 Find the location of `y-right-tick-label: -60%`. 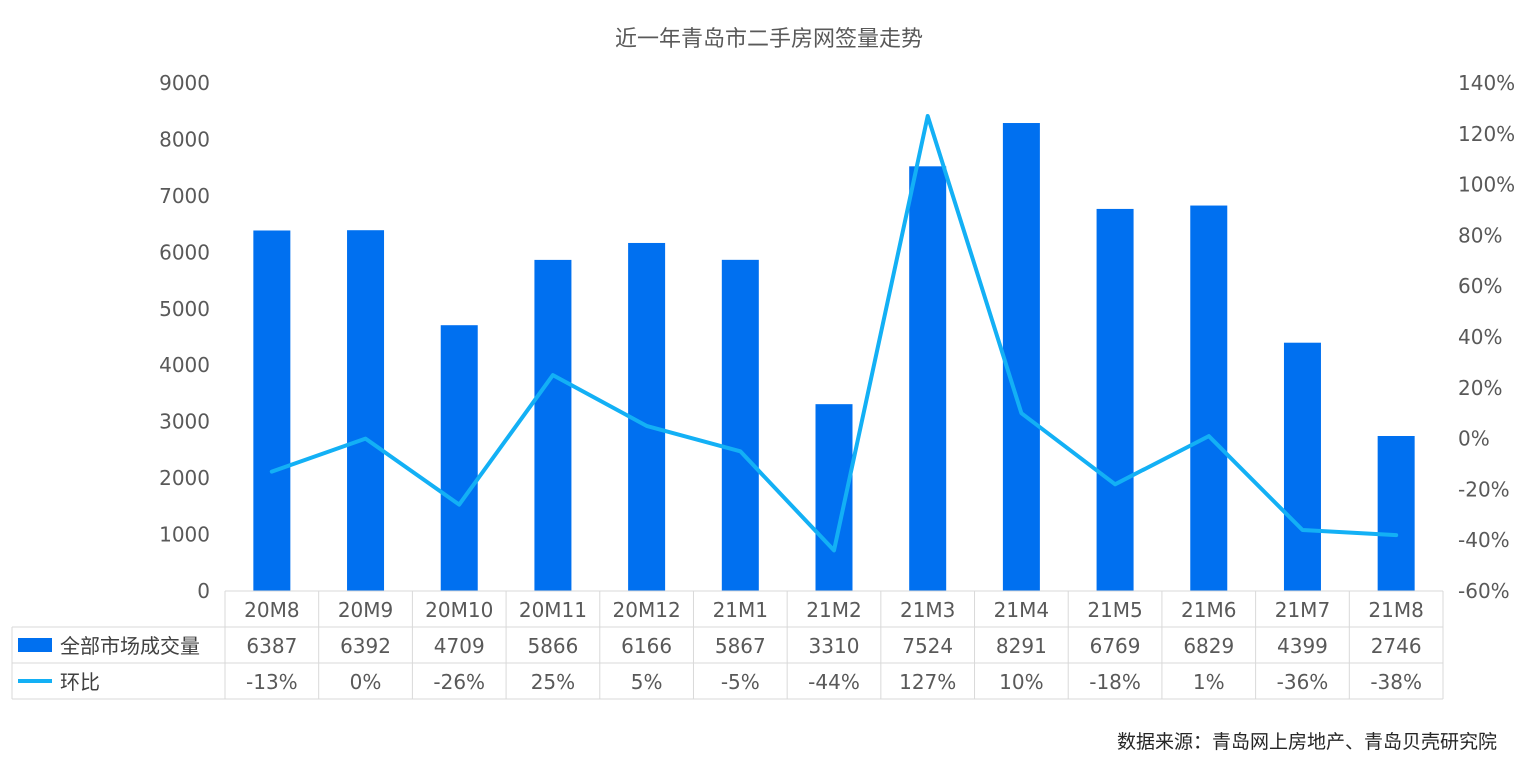

y-right-tick-label: -60% is located at coordinates (1484, 591).